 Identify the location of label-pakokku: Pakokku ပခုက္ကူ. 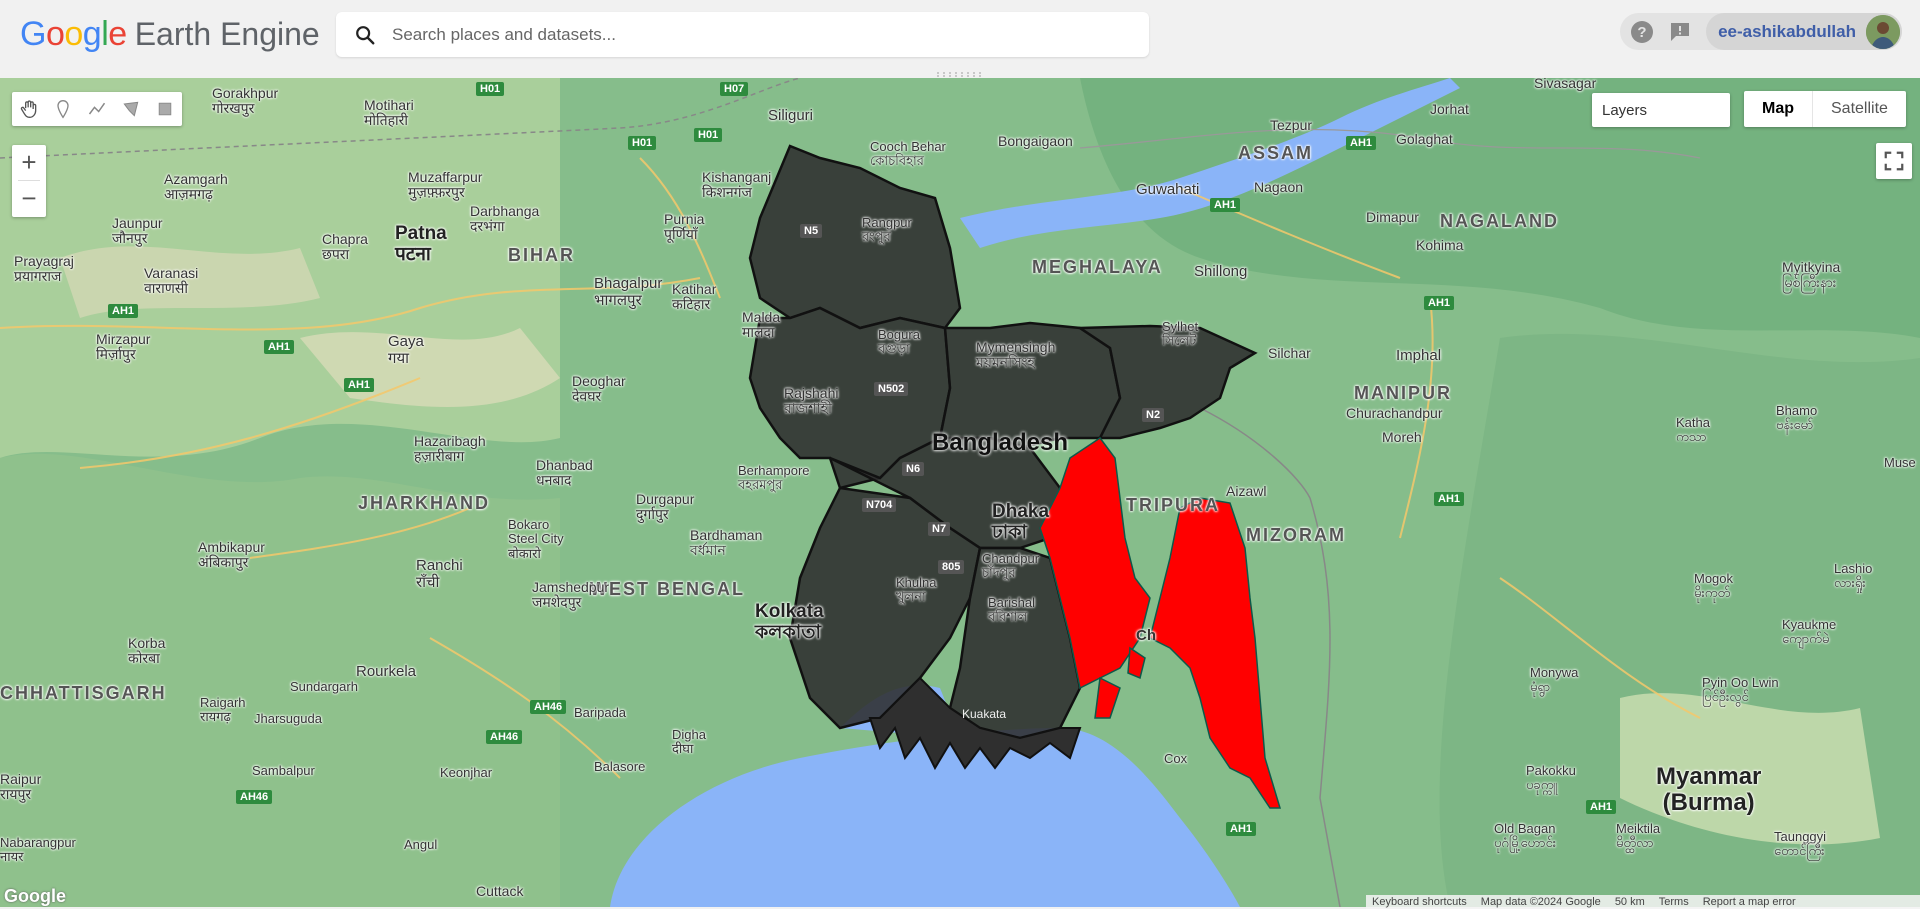
(1551, 778).